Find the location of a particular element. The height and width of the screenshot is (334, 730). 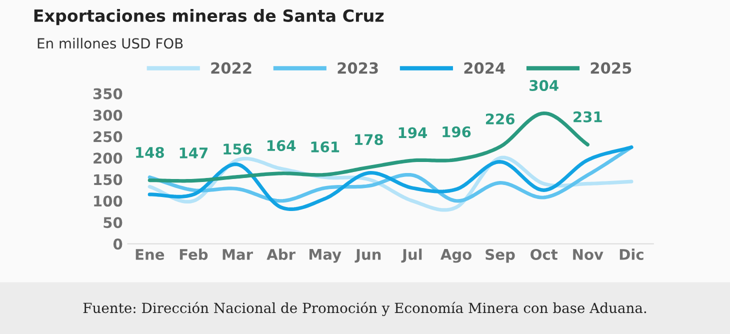

legend-label: 2023 is located at coordinates (358, 68).